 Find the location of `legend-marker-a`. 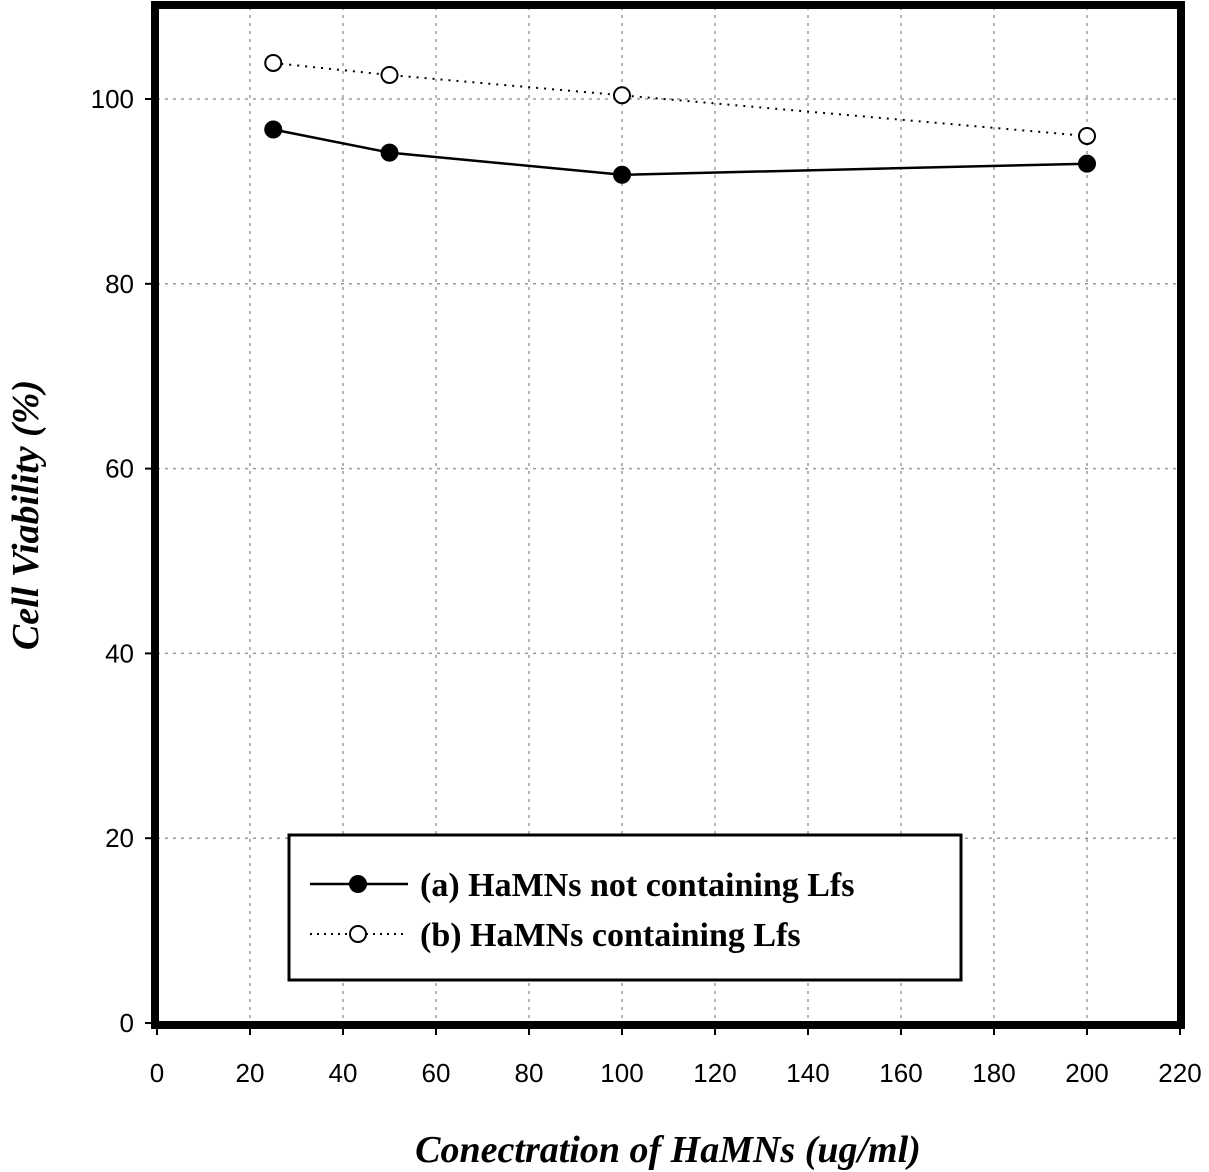

legend-marker-a is located at coordinates (358, 884).